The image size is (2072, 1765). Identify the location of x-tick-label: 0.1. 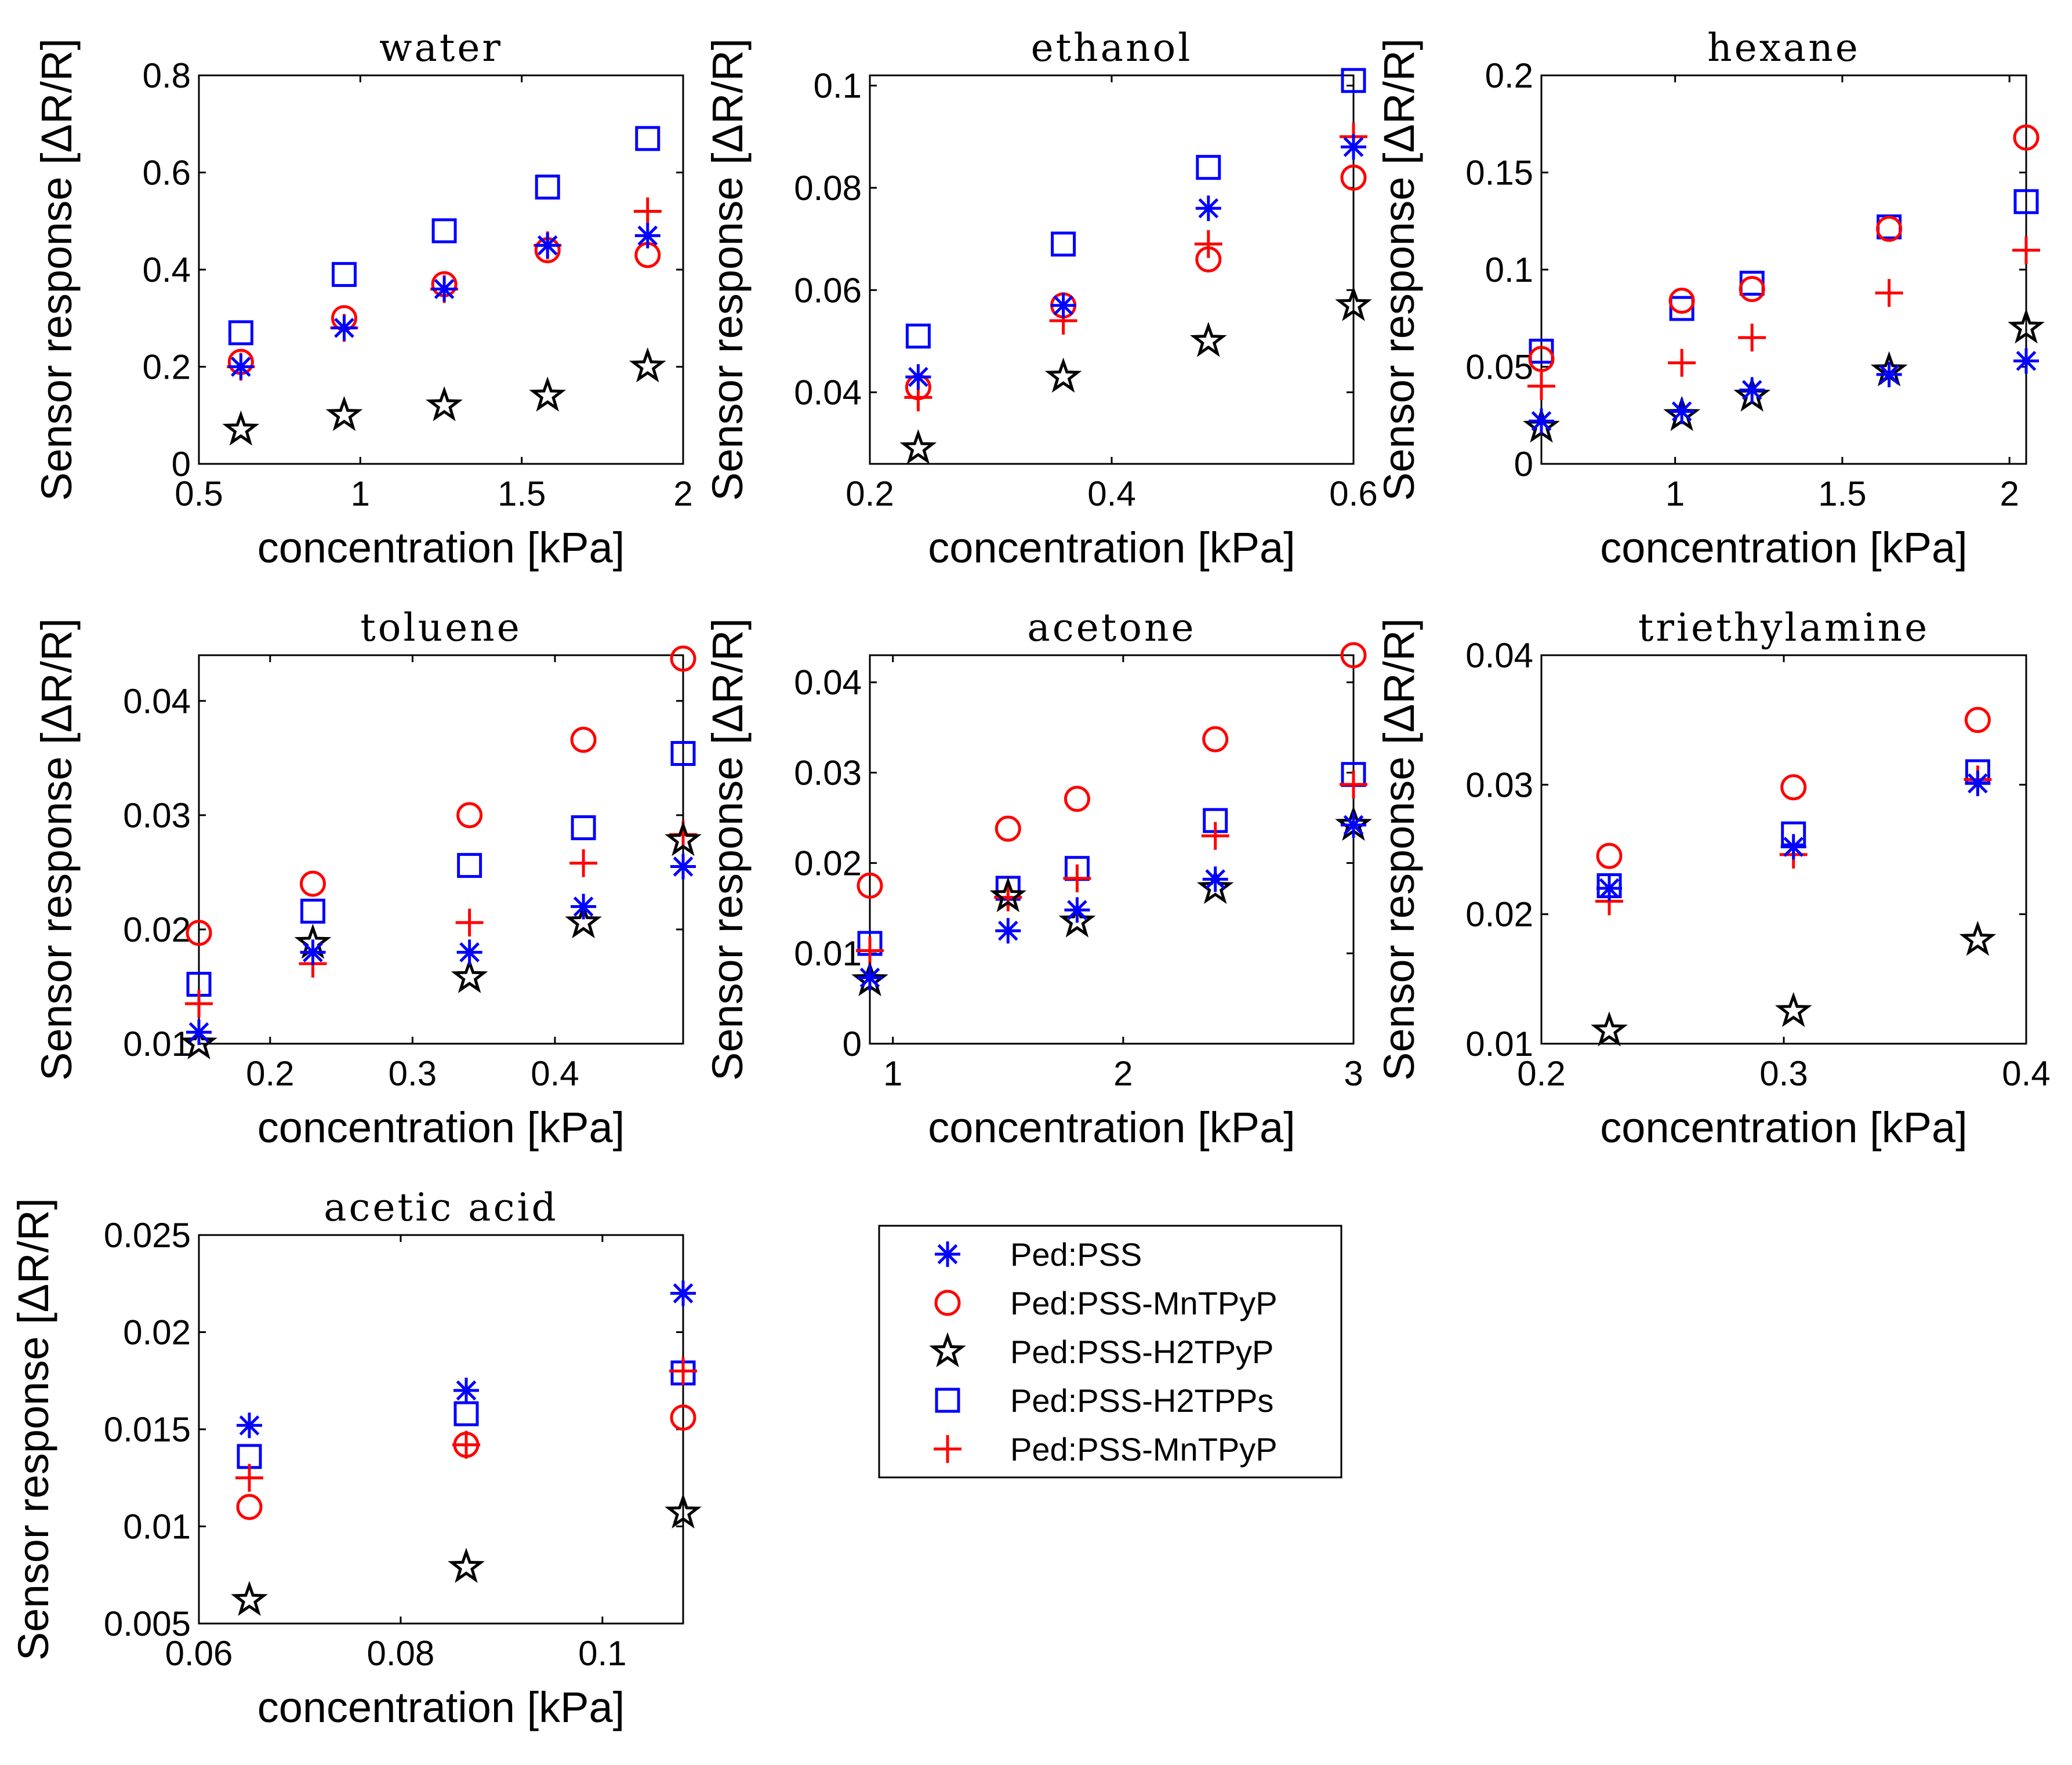
(602, 1653).